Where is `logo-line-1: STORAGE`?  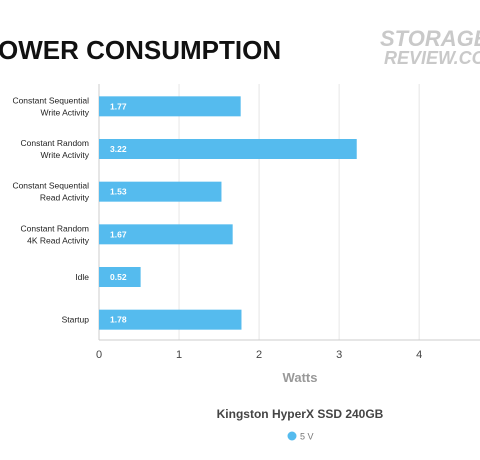
logo-line-1: STORAGE is located at coordinates (430, 38).